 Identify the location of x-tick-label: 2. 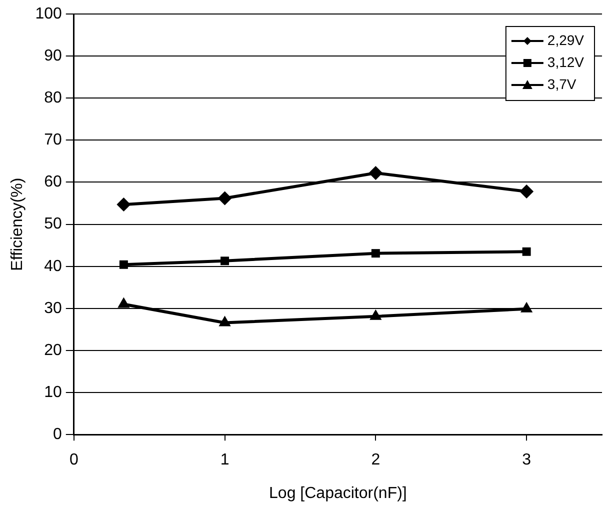
(375, 460).